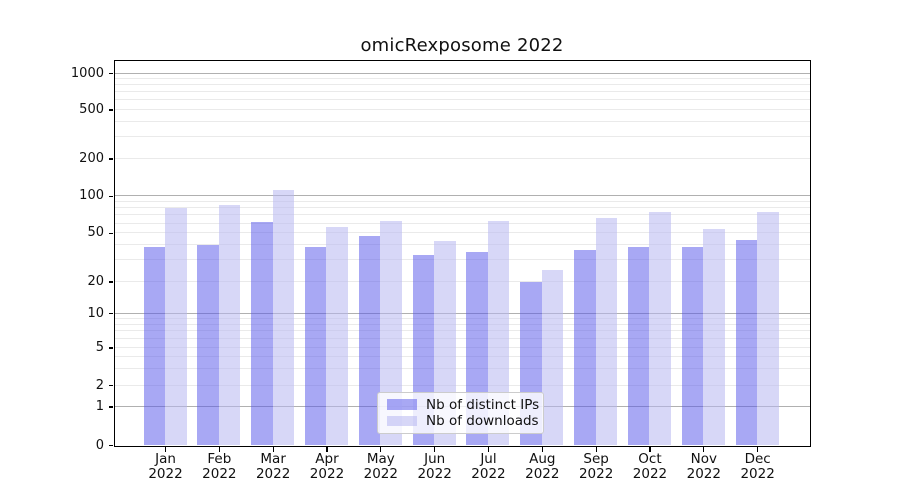 Image resolution: width=900 pixels, height=500 pixels. What do you see at coordinates (273, 458) in the screenshot?
I see `x-tick-label-line: Mar` at bounding box center [273, 458].